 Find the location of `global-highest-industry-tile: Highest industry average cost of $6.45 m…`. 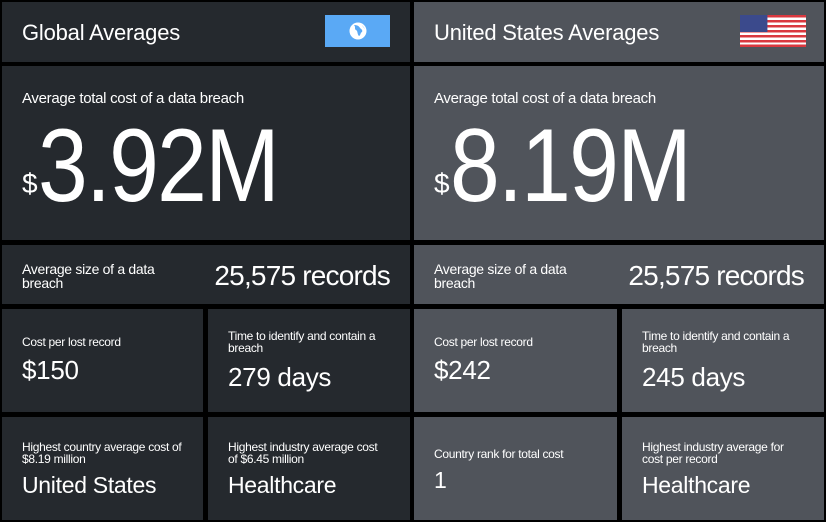

global-highest-industry-tile: Highest industry average cost of $6.45 m… is located at coordinates (309, 468).